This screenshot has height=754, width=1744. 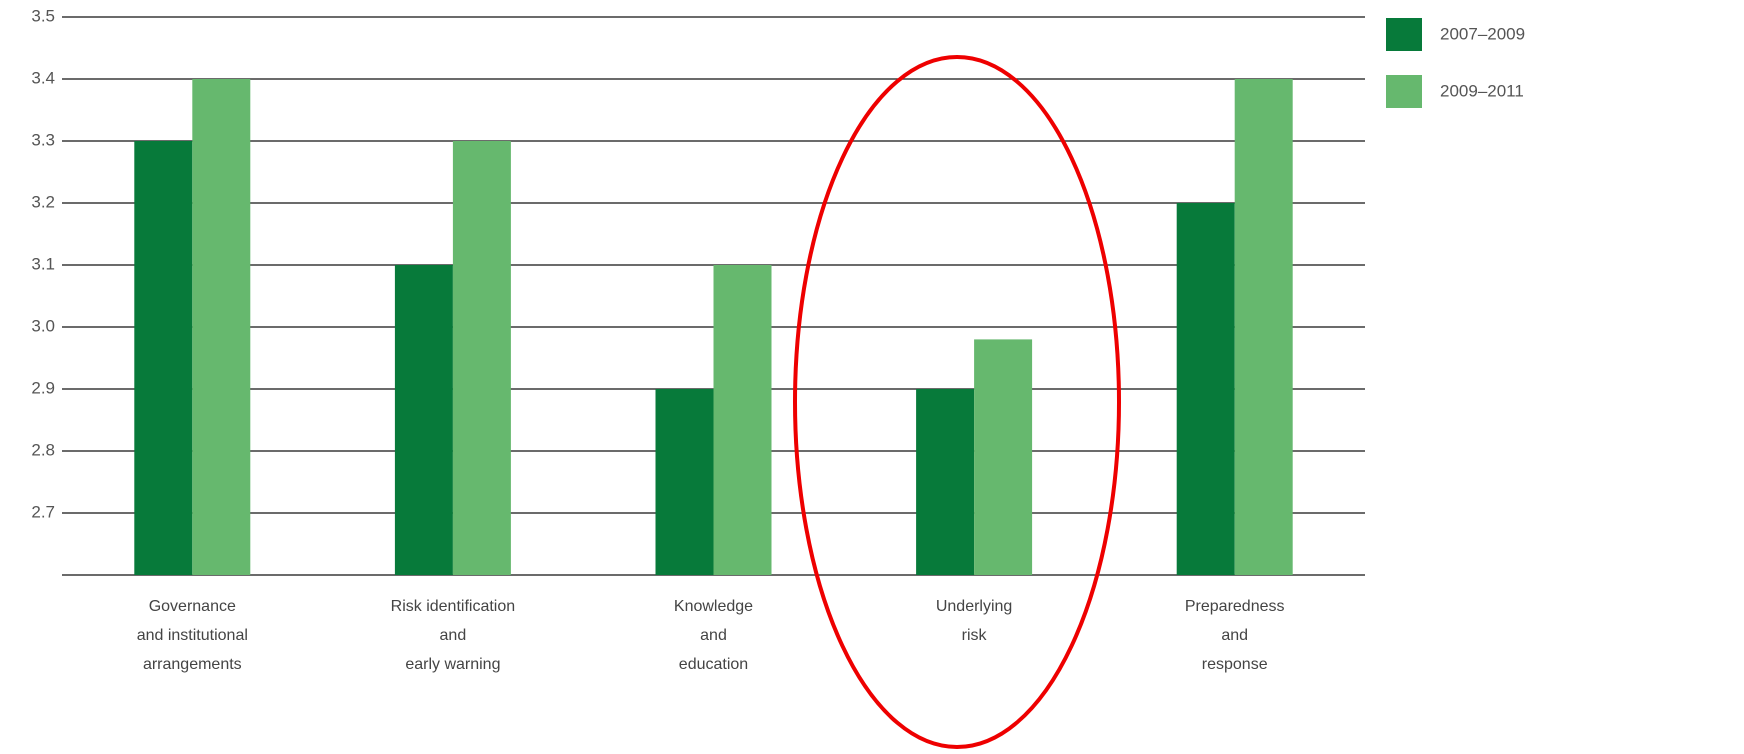 I want to click on legend-label: 2009–2011, so click(x=1482, y=90).